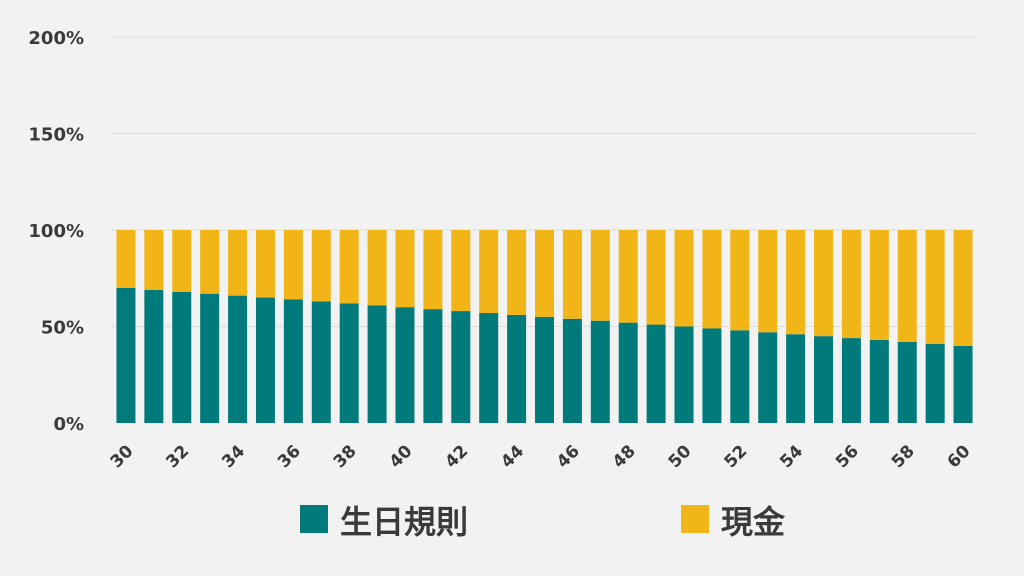  What do you see at coordinates (345, 456) in the screenshot?
I see `x-tick-label: 38` at bounding box center [345, 456].